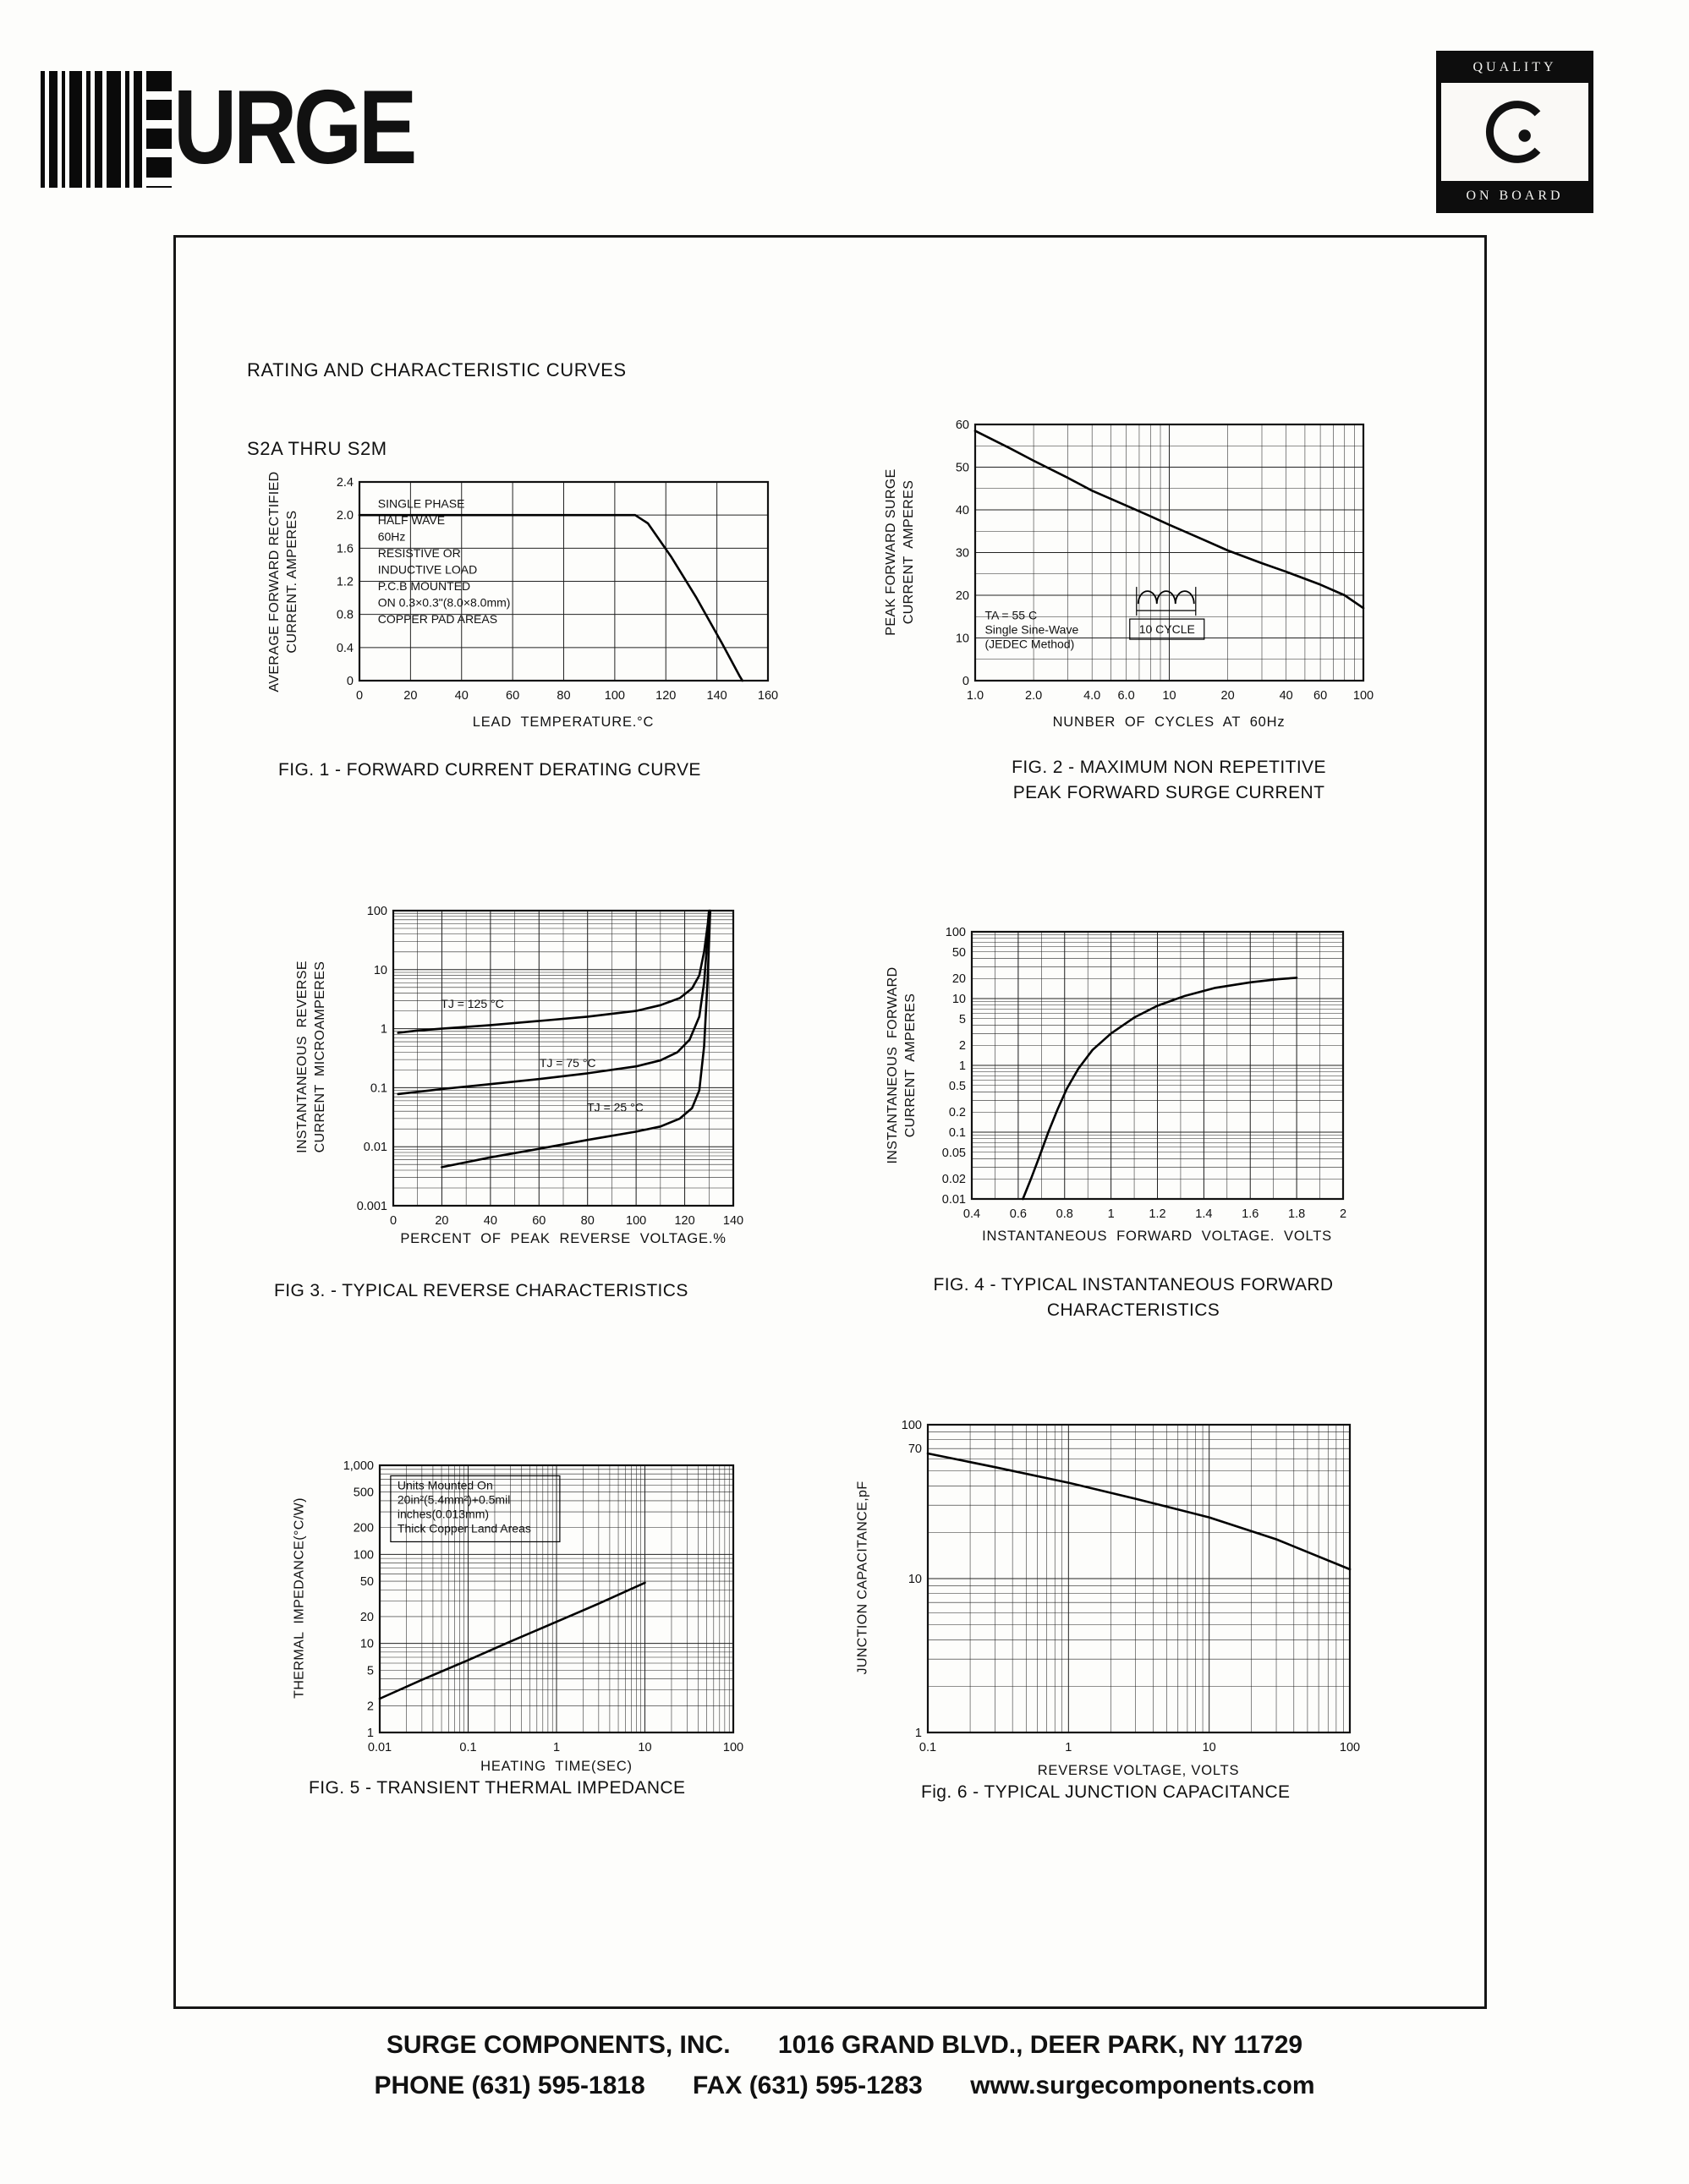 This screenshot has height=2184, width=1689. Describe the element at coordinates (665, 696) in the screenshot. I see `svg-text: 120` at that location.